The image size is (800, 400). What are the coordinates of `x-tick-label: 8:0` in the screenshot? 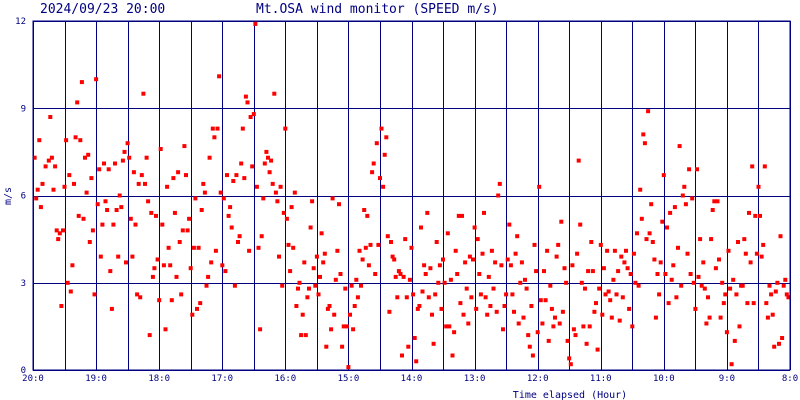 It's located at (790, 379).